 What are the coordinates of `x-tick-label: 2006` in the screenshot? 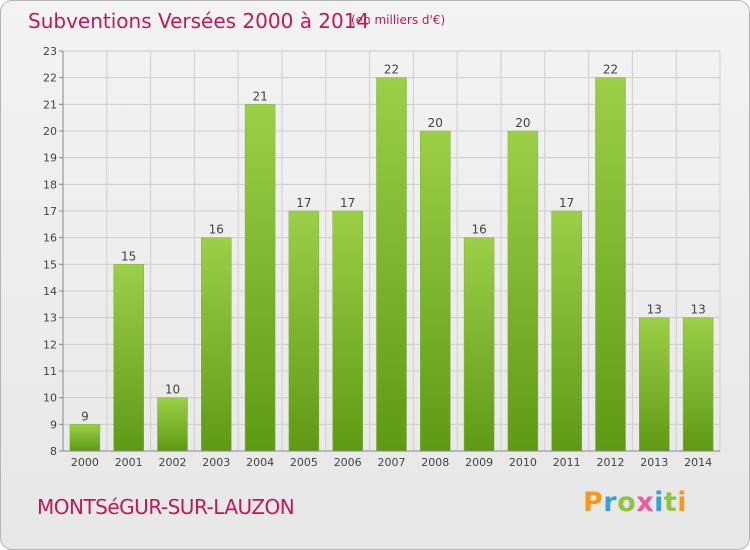 It's located at (348, 462).